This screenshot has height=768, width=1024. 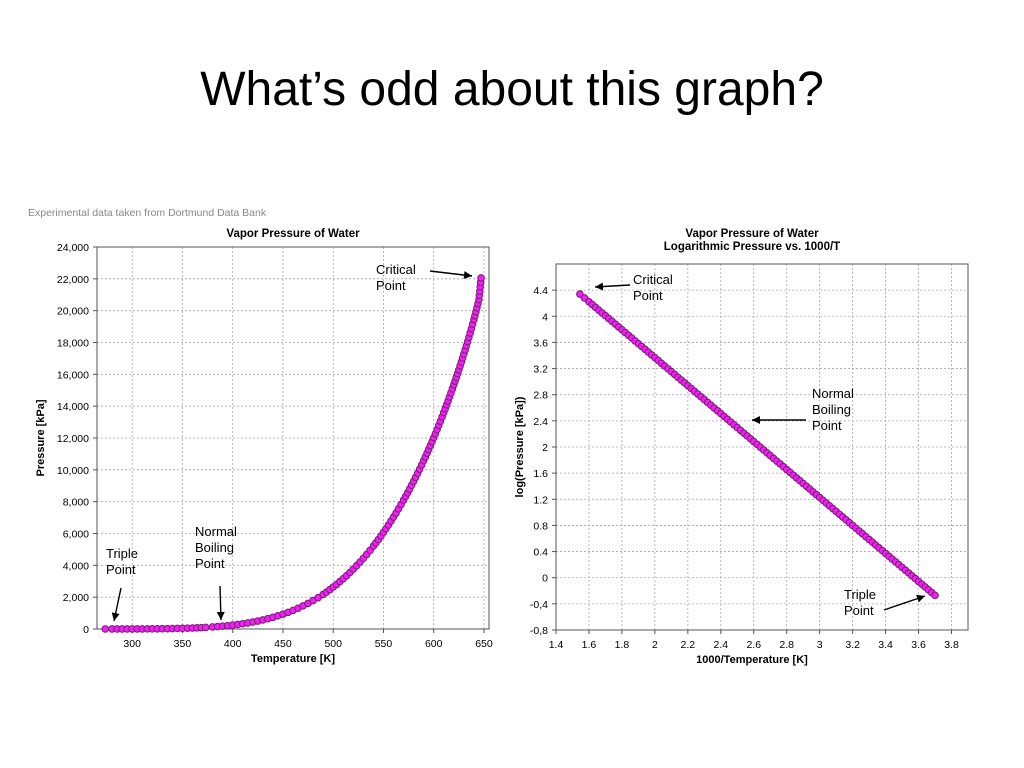 I want to click on y-axis-label: Pressure [kPa], so click(x=41, y=437).